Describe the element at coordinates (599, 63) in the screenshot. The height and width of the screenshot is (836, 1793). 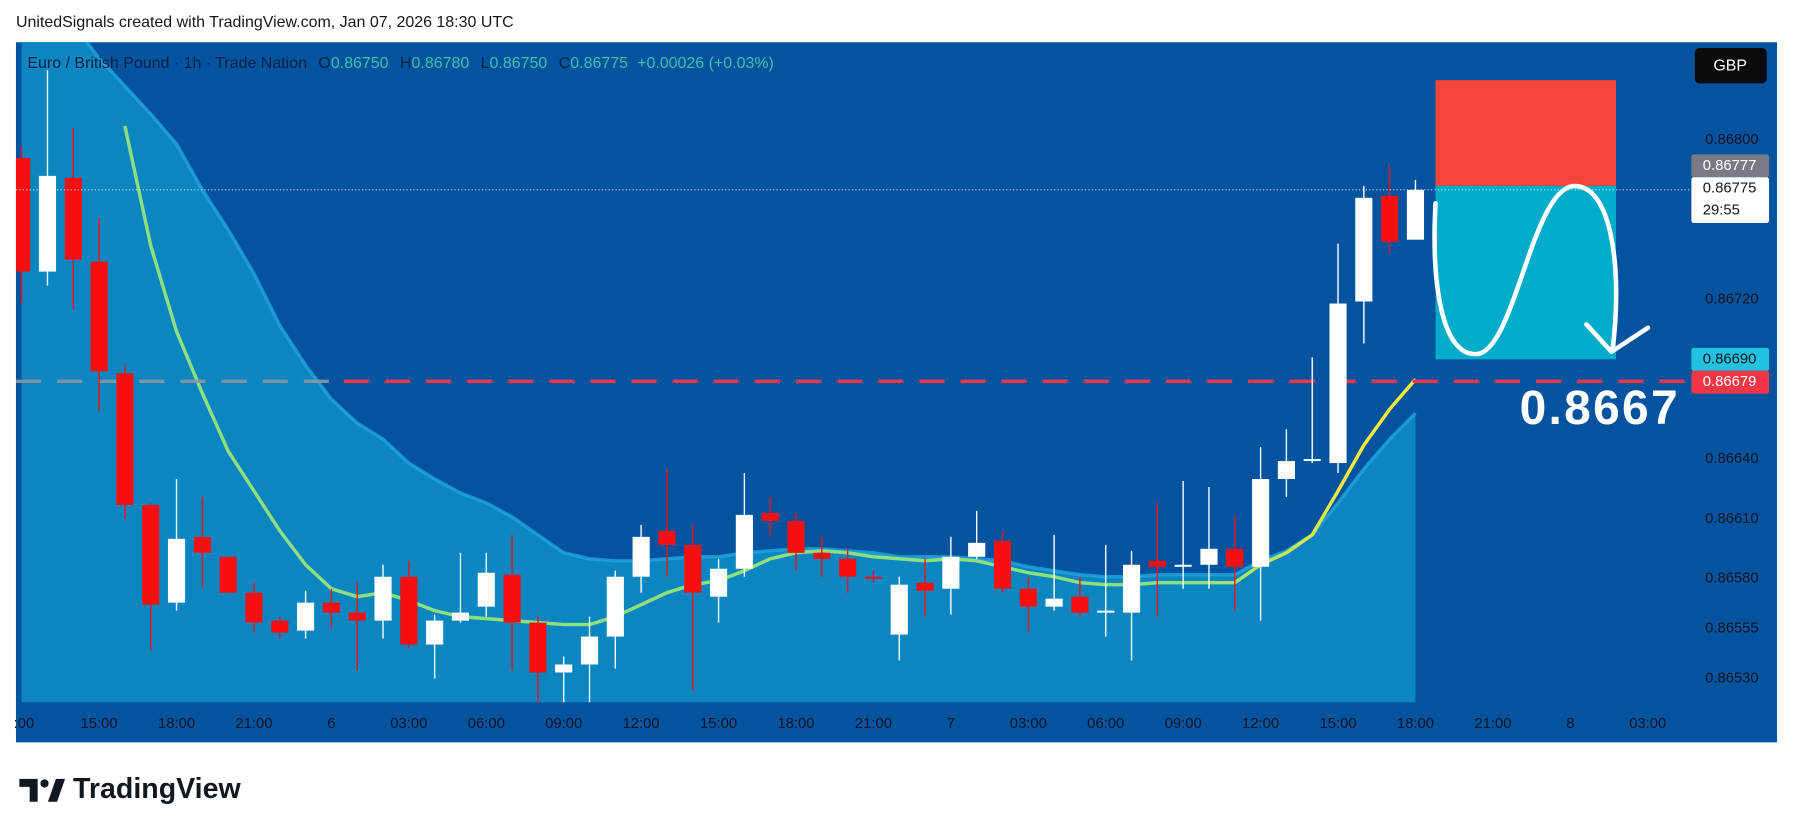
I see `legend-value: 0.86775` at that location.